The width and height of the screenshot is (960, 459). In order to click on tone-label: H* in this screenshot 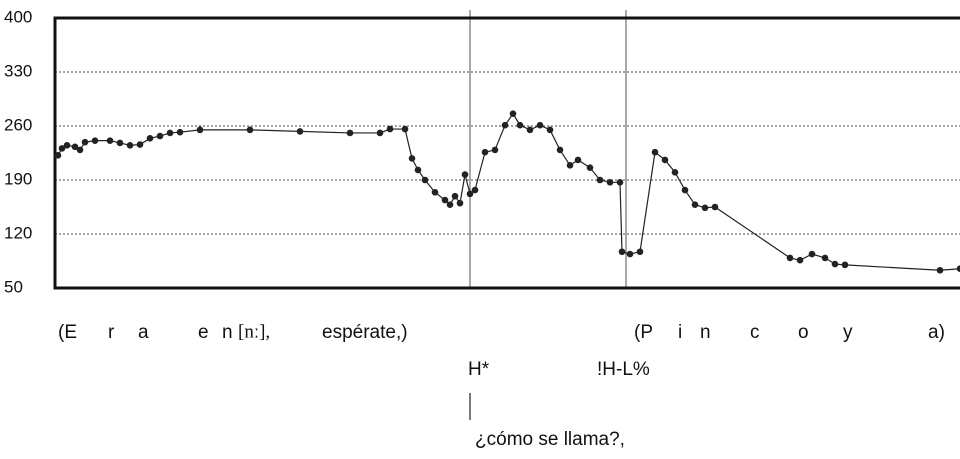, I will do `click(479, 369)`.